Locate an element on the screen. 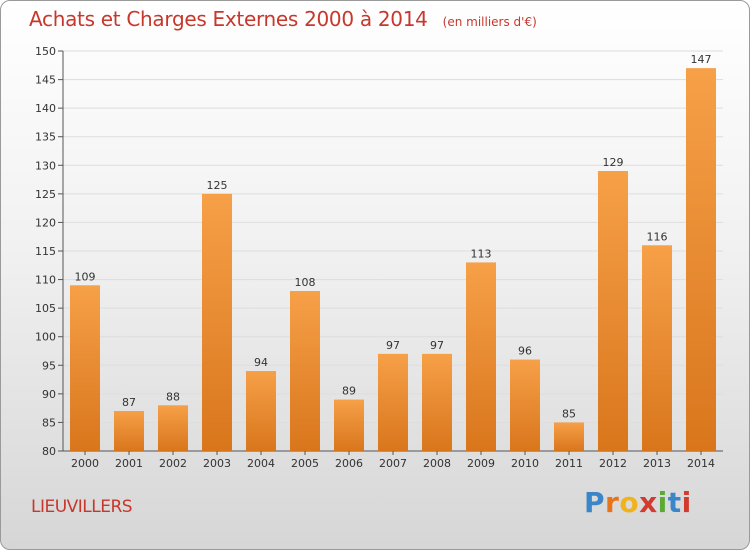 The image size is (750, 550). y-tick-label: 125 is located at coordinates (45, 194).